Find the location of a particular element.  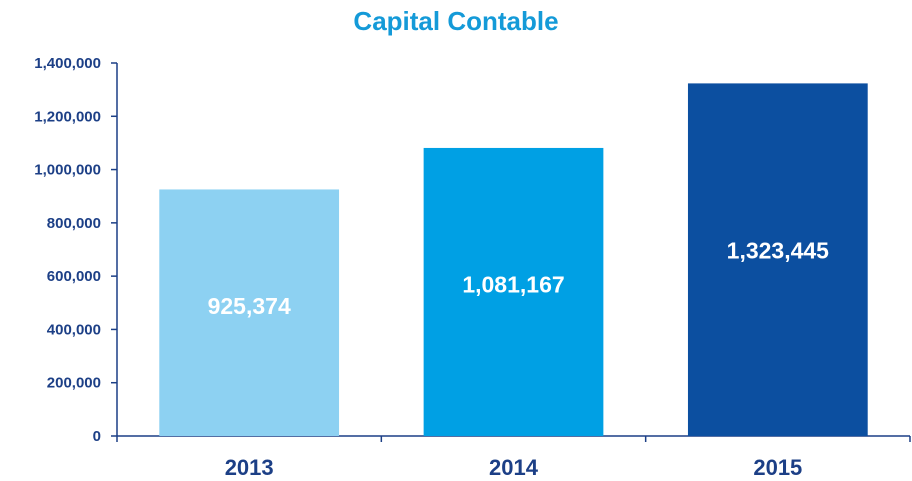

bar-2013 is located at coordinates (249, 312).